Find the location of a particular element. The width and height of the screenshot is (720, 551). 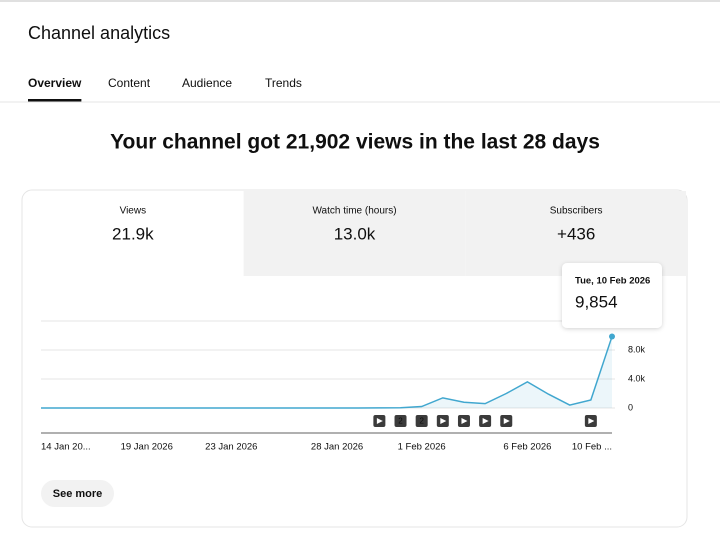

area-fill is located at coordinates (326, 372).